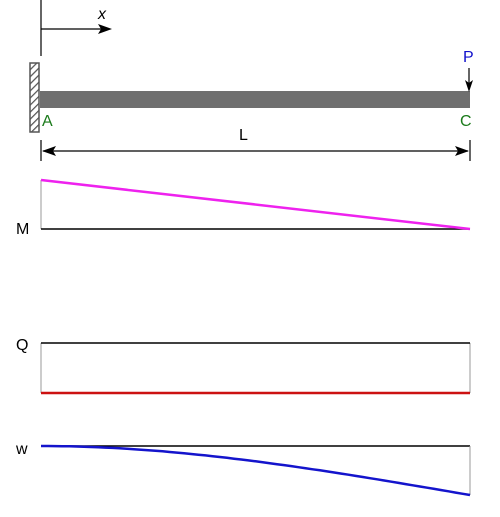 This screenshot has width=500, height=517. I want to click on deflection-diagram: w, so click(243, 469).